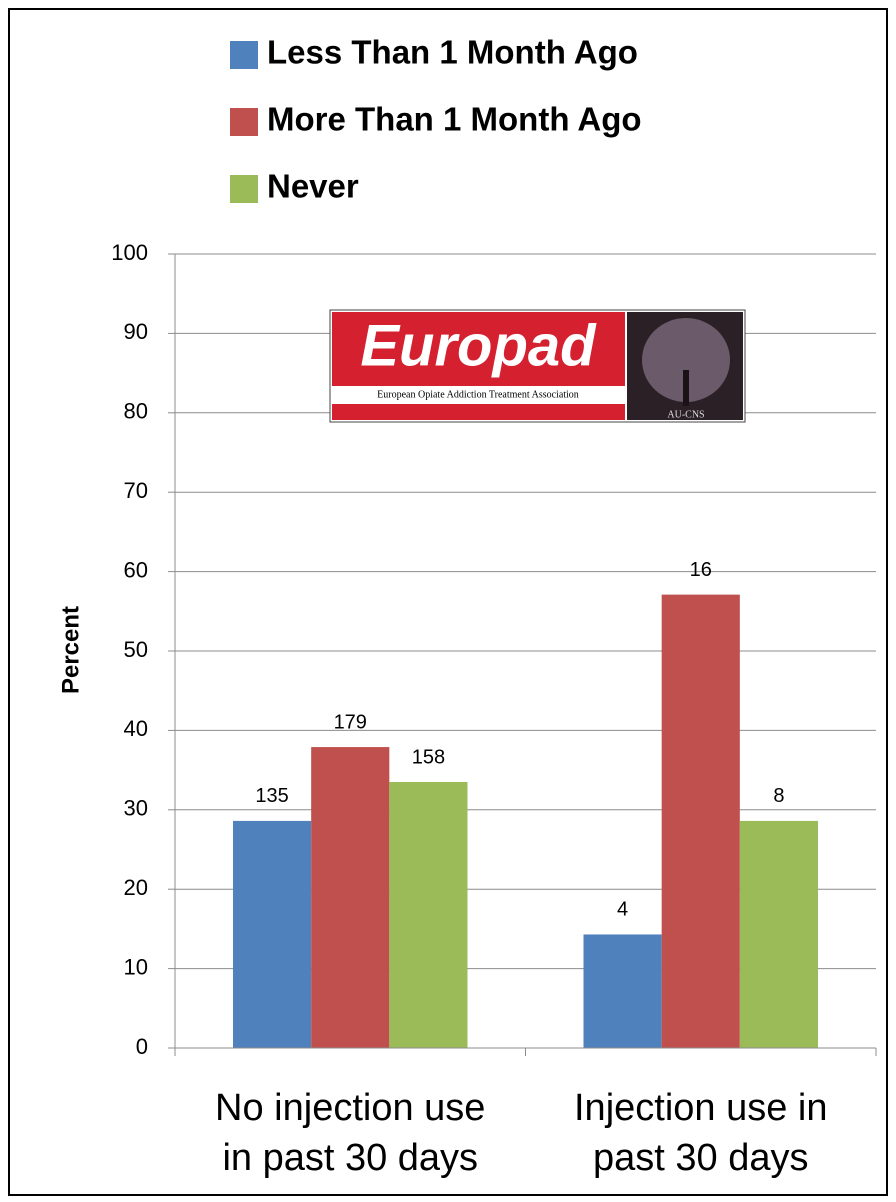 The width and height of the screenshot is (896, 1202). Describe the element at coordinates (313, 186) in the screenshot. I see `legend-label: Never` at that location.